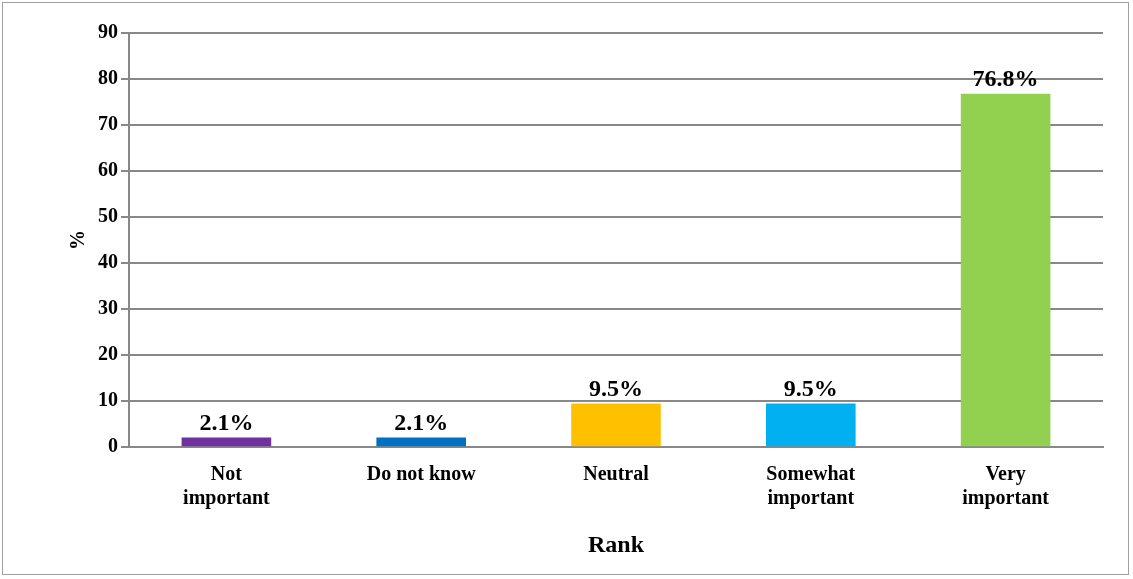  I want to click on y-tick-label: 80, so click(108, 77).